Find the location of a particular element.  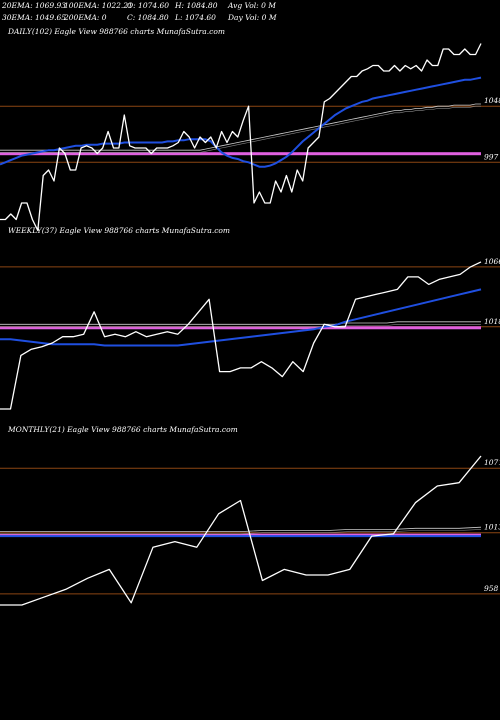

monthly-ema-slow-line is located at coordinates (241, 529).